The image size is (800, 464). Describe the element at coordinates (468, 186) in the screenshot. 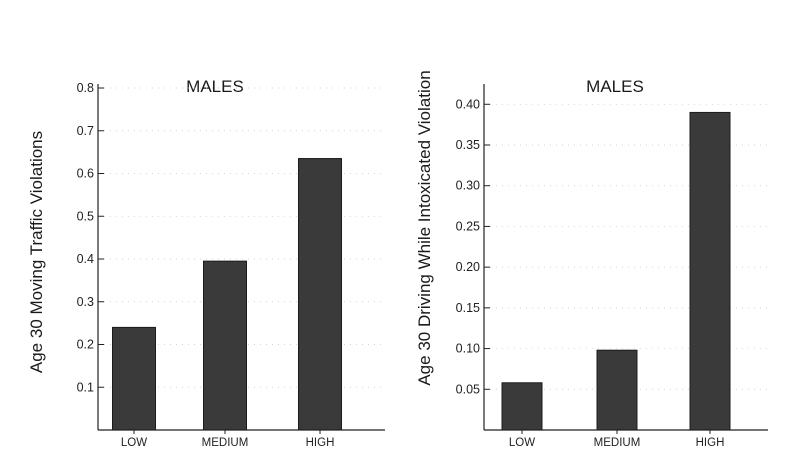

I see `y-tick-label: 0.30` at that location.